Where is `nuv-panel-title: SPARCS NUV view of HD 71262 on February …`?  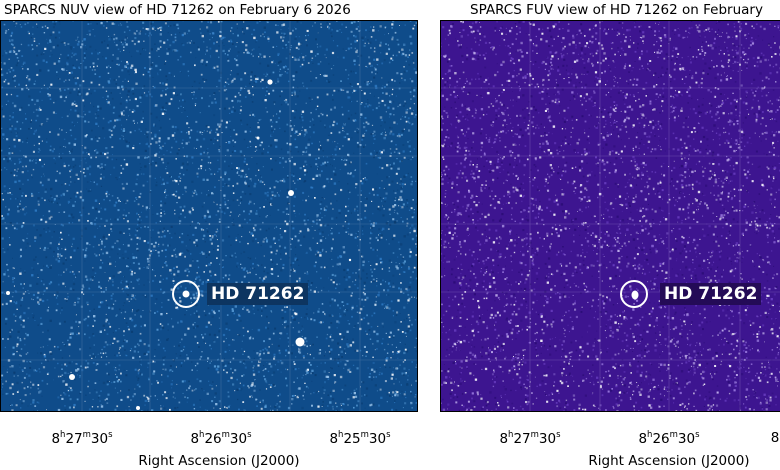
nuv-panel-title: SPARCS NUV view of HD 71262 on February … is located at coordinates (177, 10).